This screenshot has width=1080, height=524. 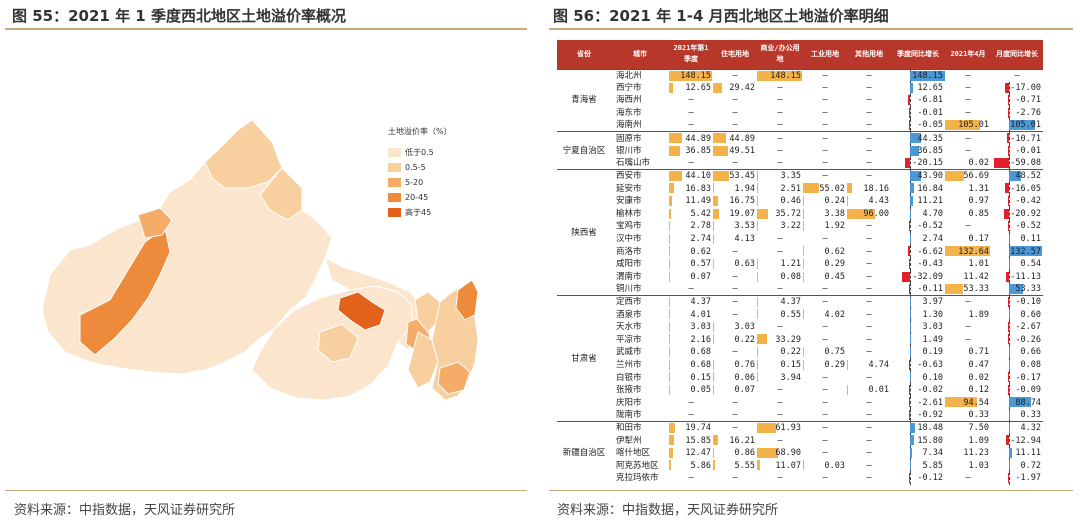 What do you see at coordinates (918, 478) in the screenshot?
I see `cell-quarter-yoy: -0.12` at bounding box center [918, 478].